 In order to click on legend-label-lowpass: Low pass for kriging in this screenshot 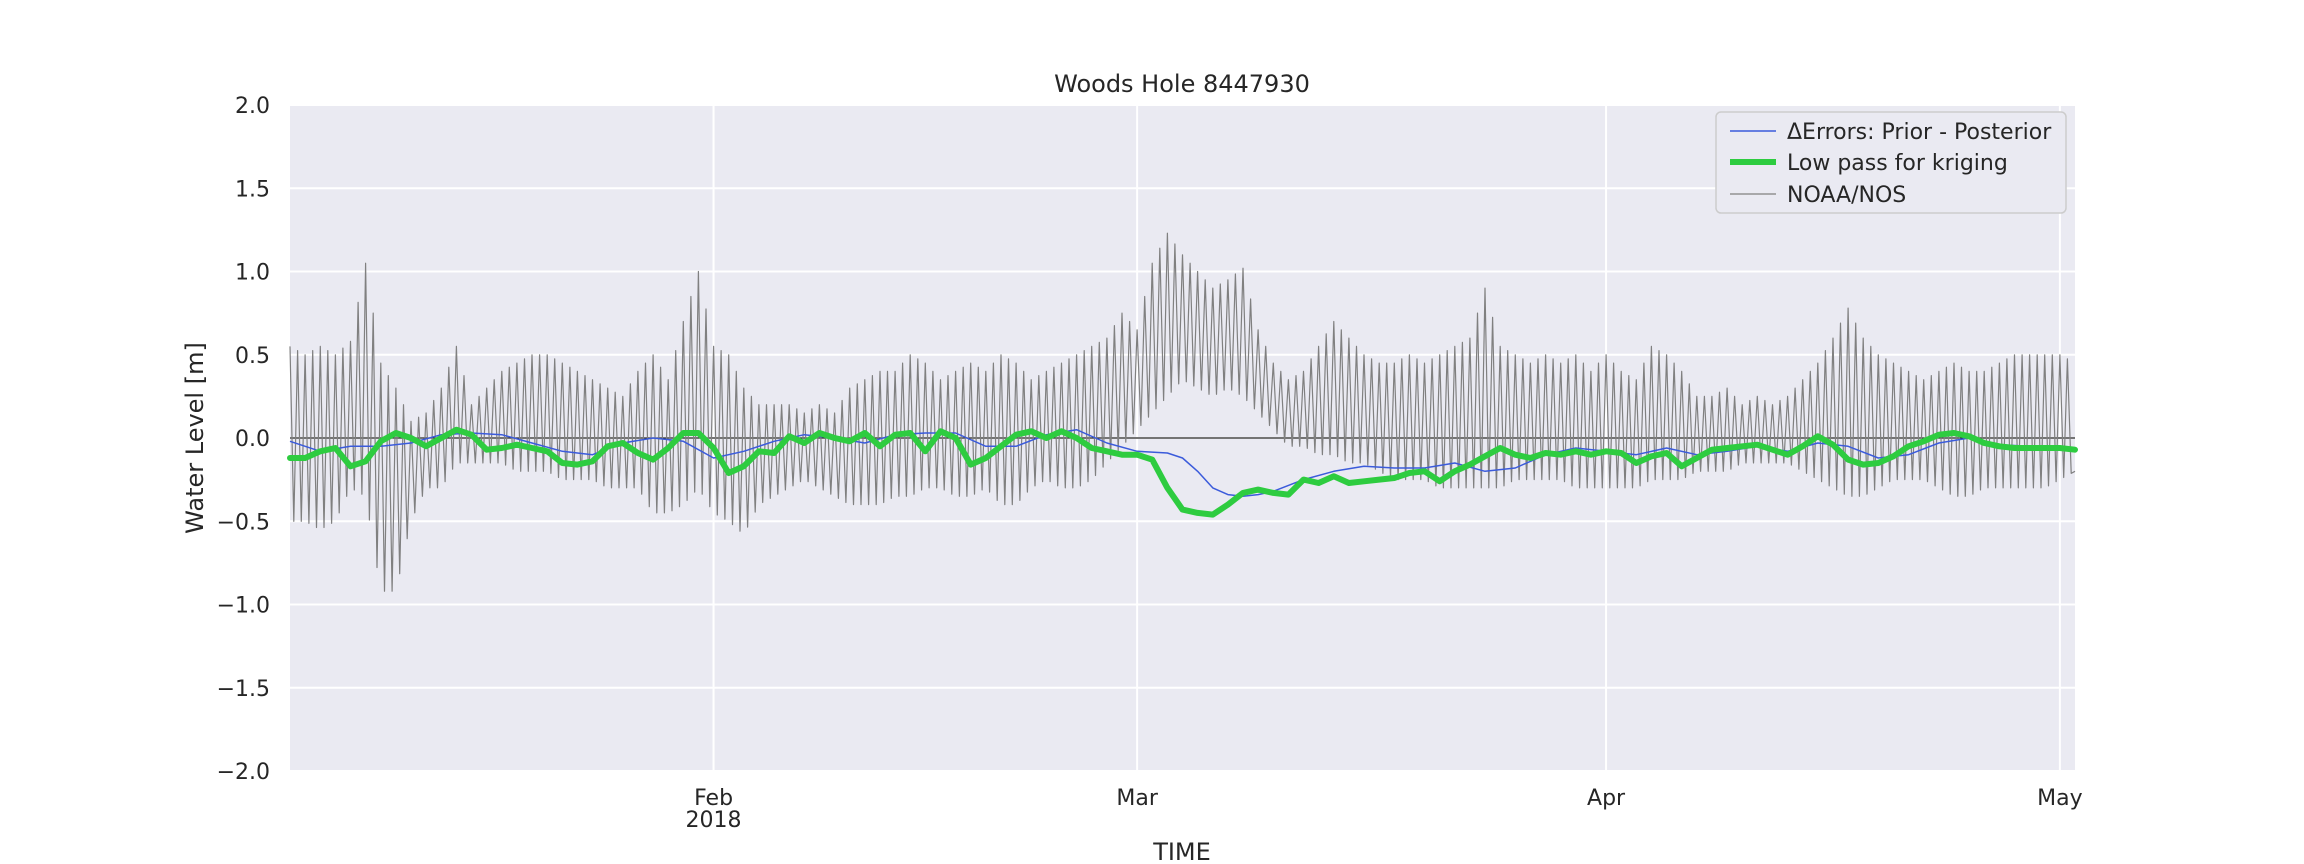, I will do `click(1897, 163)`.